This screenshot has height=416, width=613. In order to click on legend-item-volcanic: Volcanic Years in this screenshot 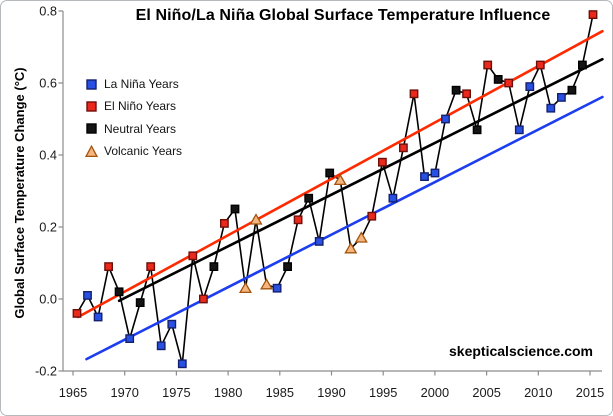, I will do `click(133, 151)`.